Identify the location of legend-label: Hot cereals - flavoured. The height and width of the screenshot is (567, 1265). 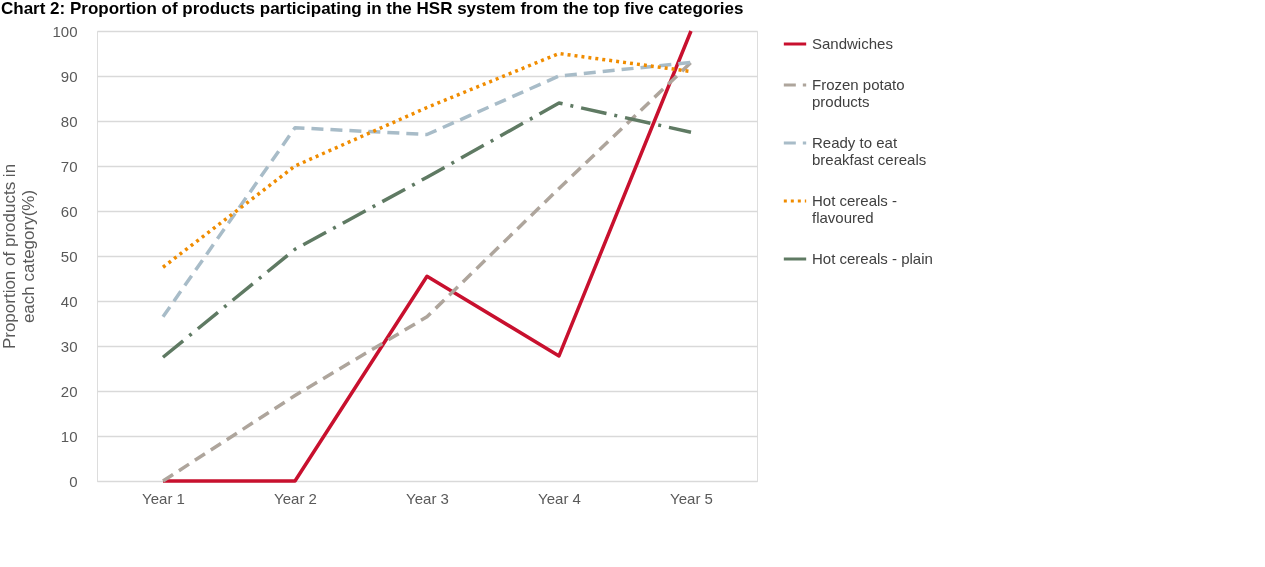
(855, 209).